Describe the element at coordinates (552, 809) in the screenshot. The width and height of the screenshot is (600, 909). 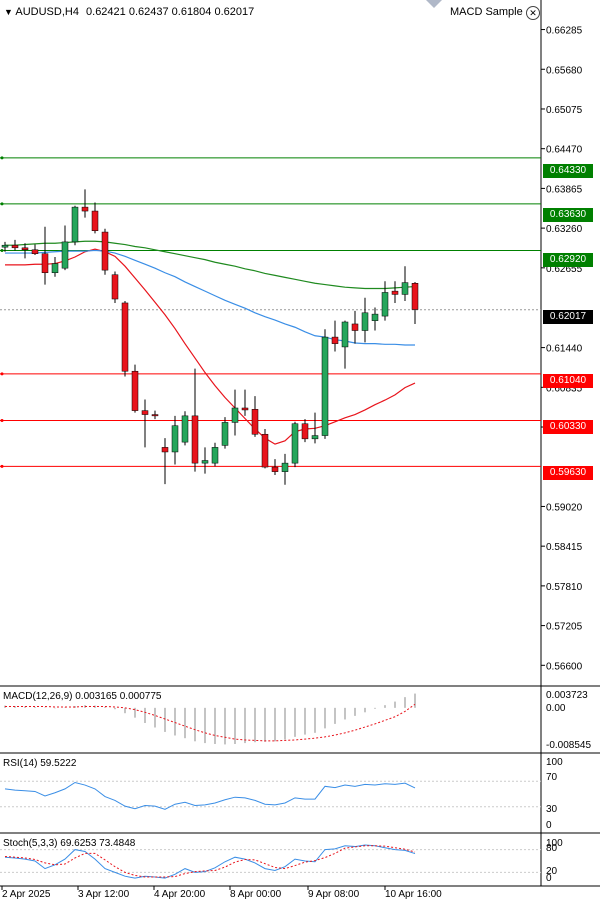
I see `rsi-tick-30: 30` at that location.